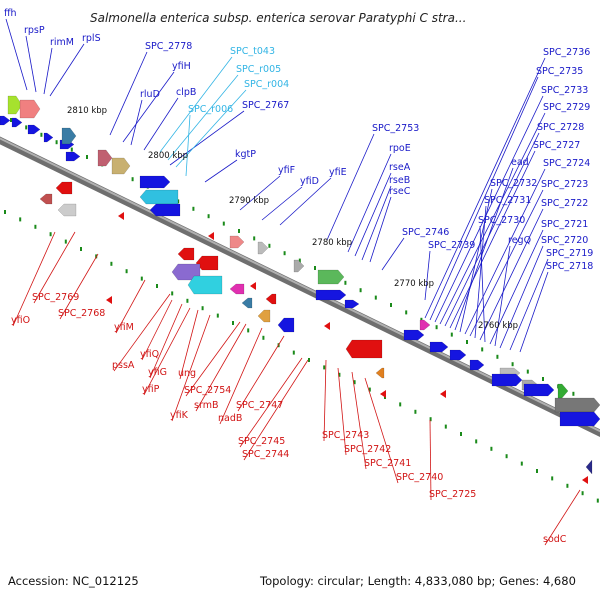 Image resolution: width=600 pixels, height=600 pixels. What do you see at coordinates (400, 167) in the screenshot?
I see `forward-gene-label: rseA` at bounding box center [400, 167].